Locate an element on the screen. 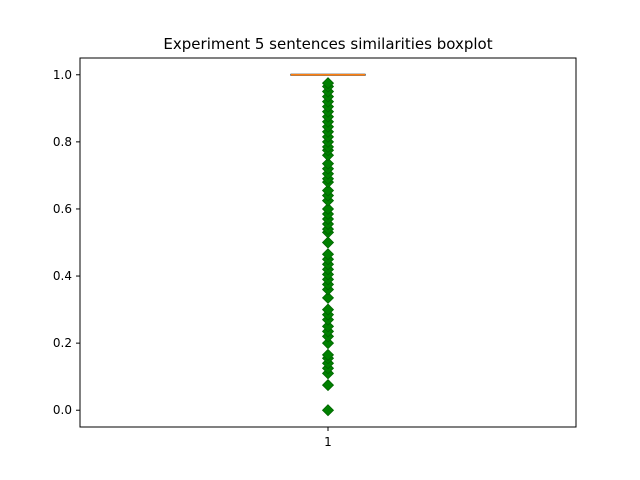 Image resolution: width=640 pixels, height=480 pixels. y-tick-label: 1.0 is located at coordinates (62, 75).